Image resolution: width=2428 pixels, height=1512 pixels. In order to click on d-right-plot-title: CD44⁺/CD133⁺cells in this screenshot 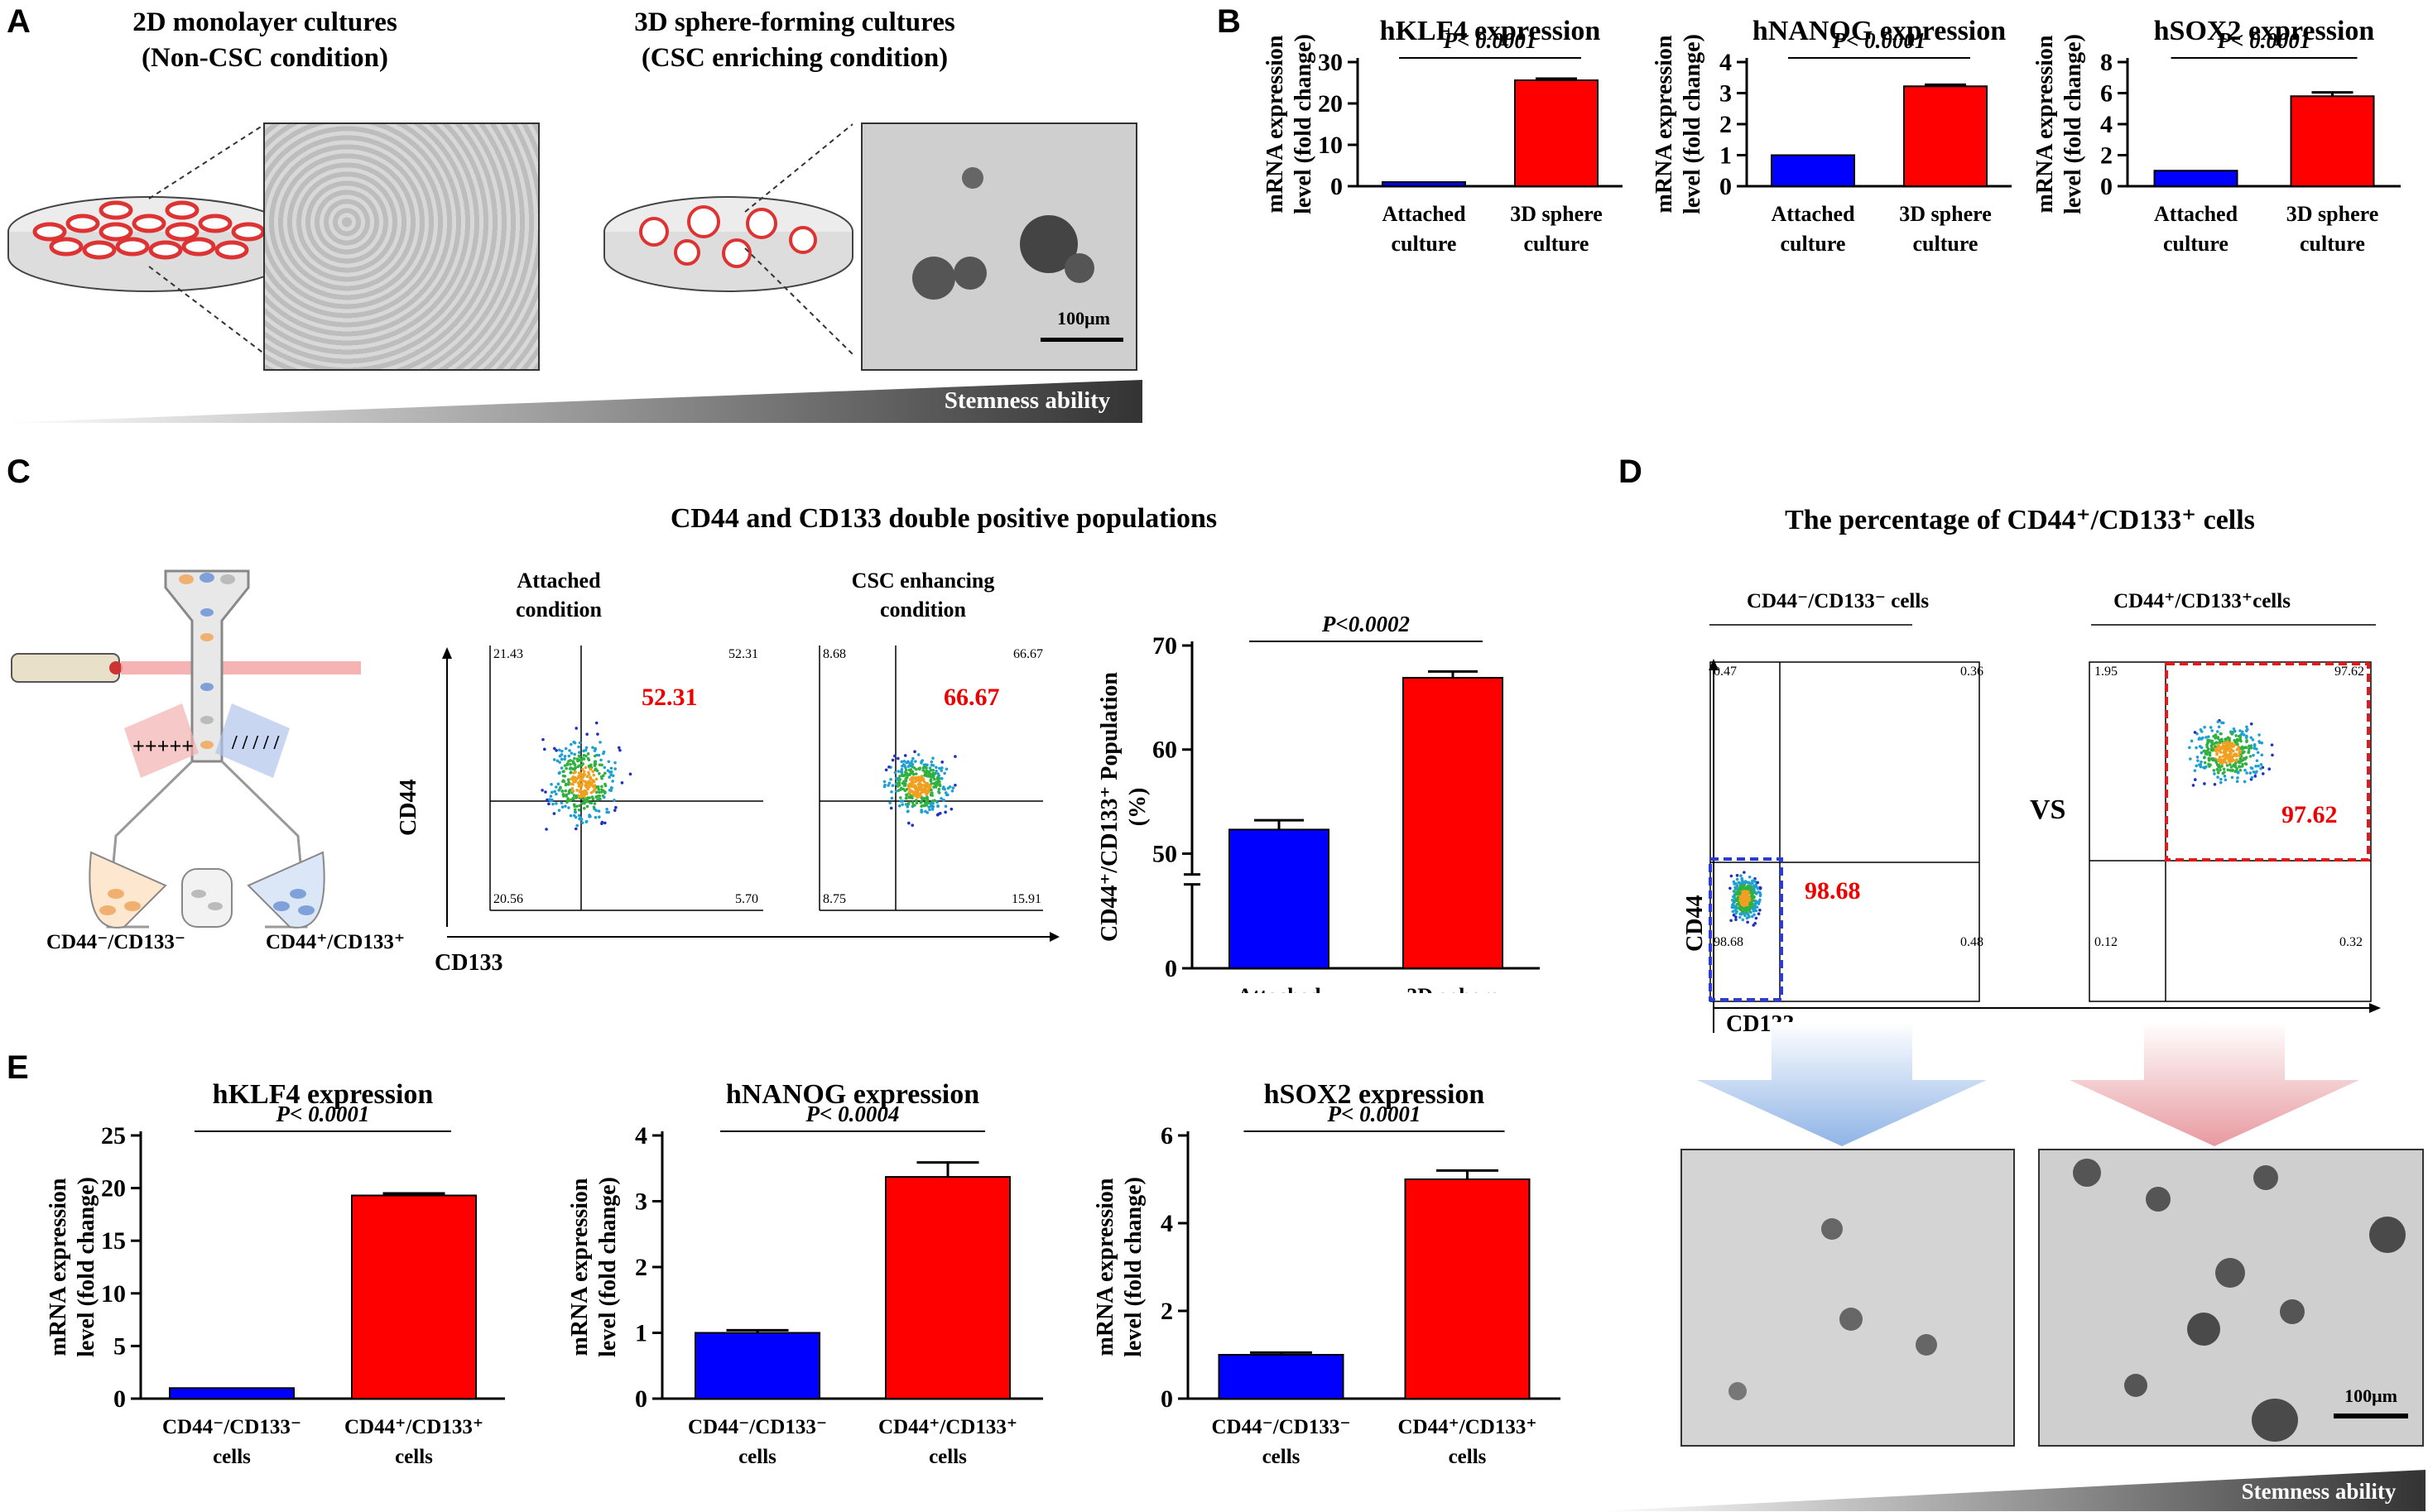, I will do `click(2202, 601)`.